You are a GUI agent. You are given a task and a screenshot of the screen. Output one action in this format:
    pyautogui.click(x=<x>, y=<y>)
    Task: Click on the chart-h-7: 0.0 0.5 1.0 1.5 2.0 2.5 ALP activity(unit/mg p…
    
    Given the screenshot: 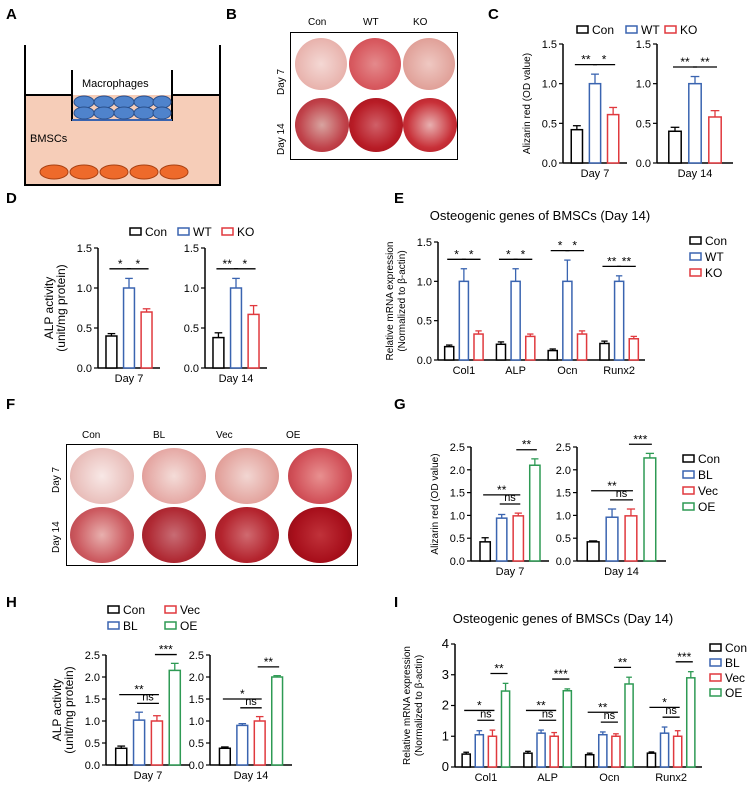 What is the action you would take?
    pyautogui.click(x=125, y=692)
    